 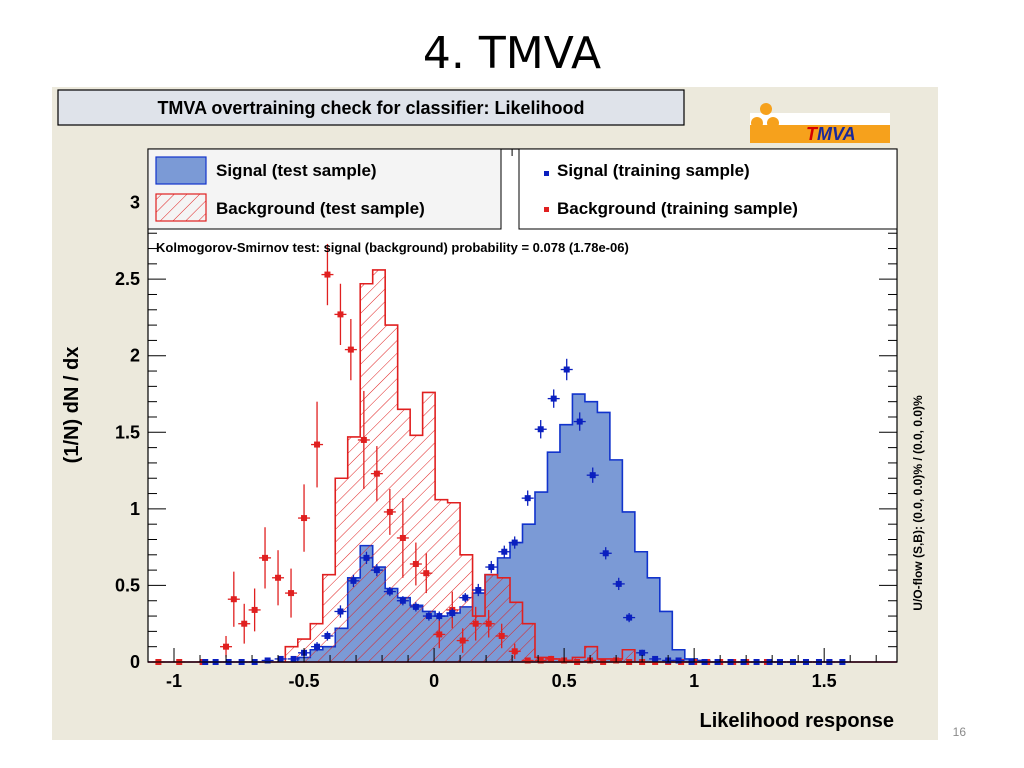 I want to click on x-tick-label: 0.5, so click(x=564, y=681).